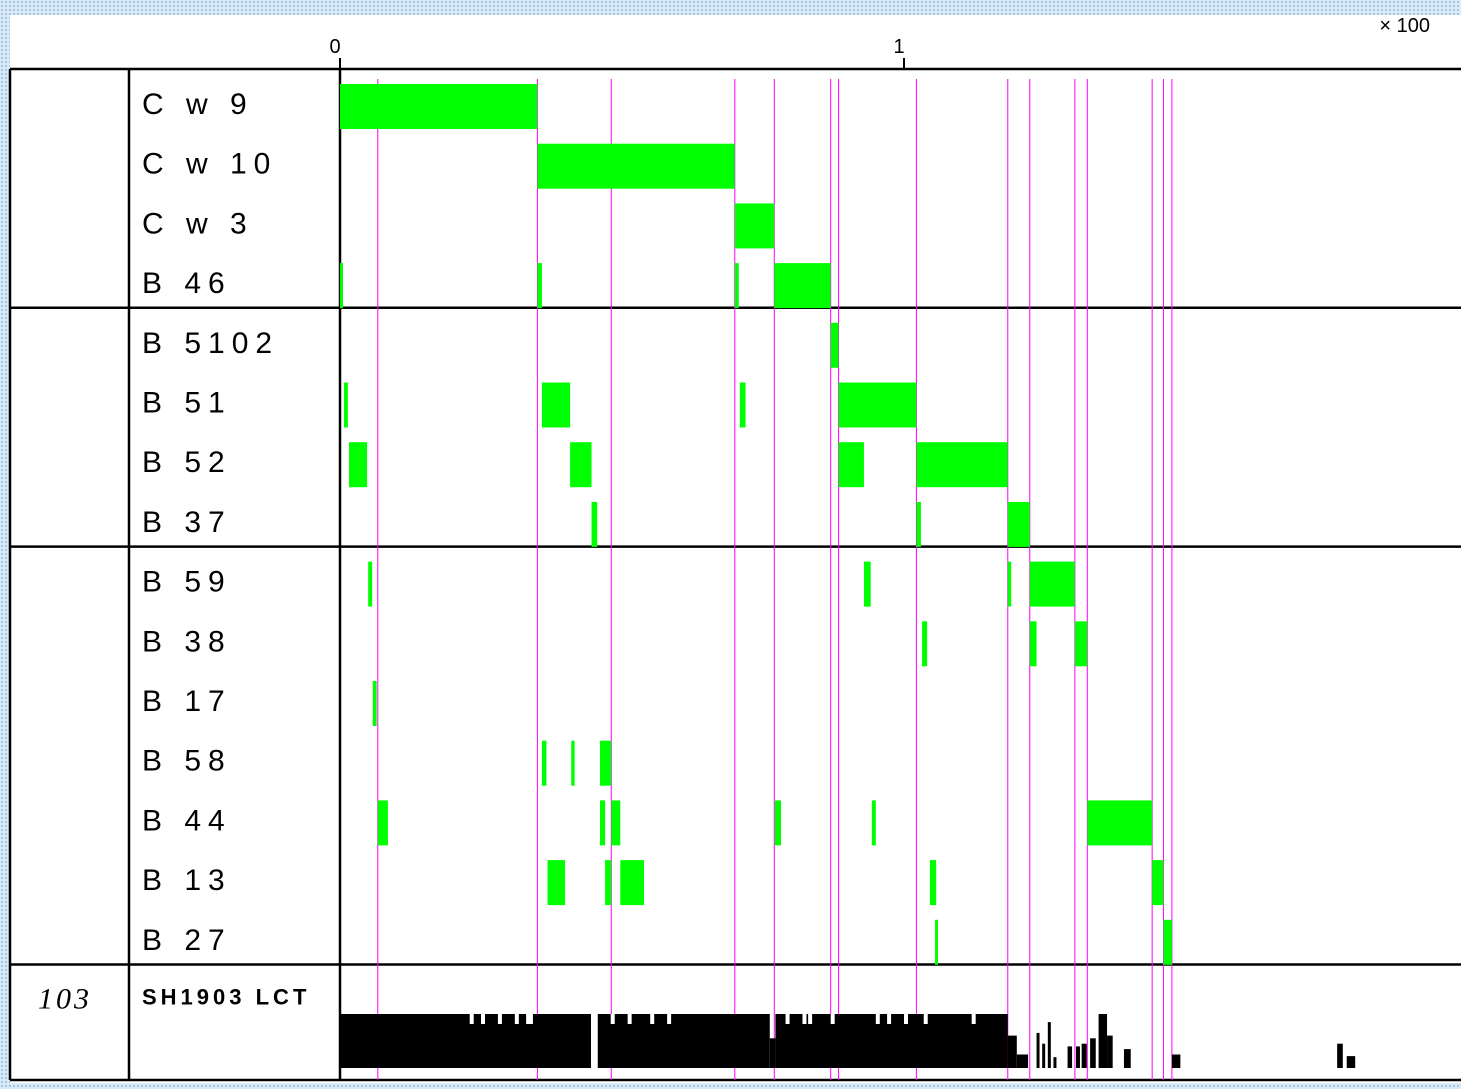  I want to click on row-label: C w 3, so click(198, 223).